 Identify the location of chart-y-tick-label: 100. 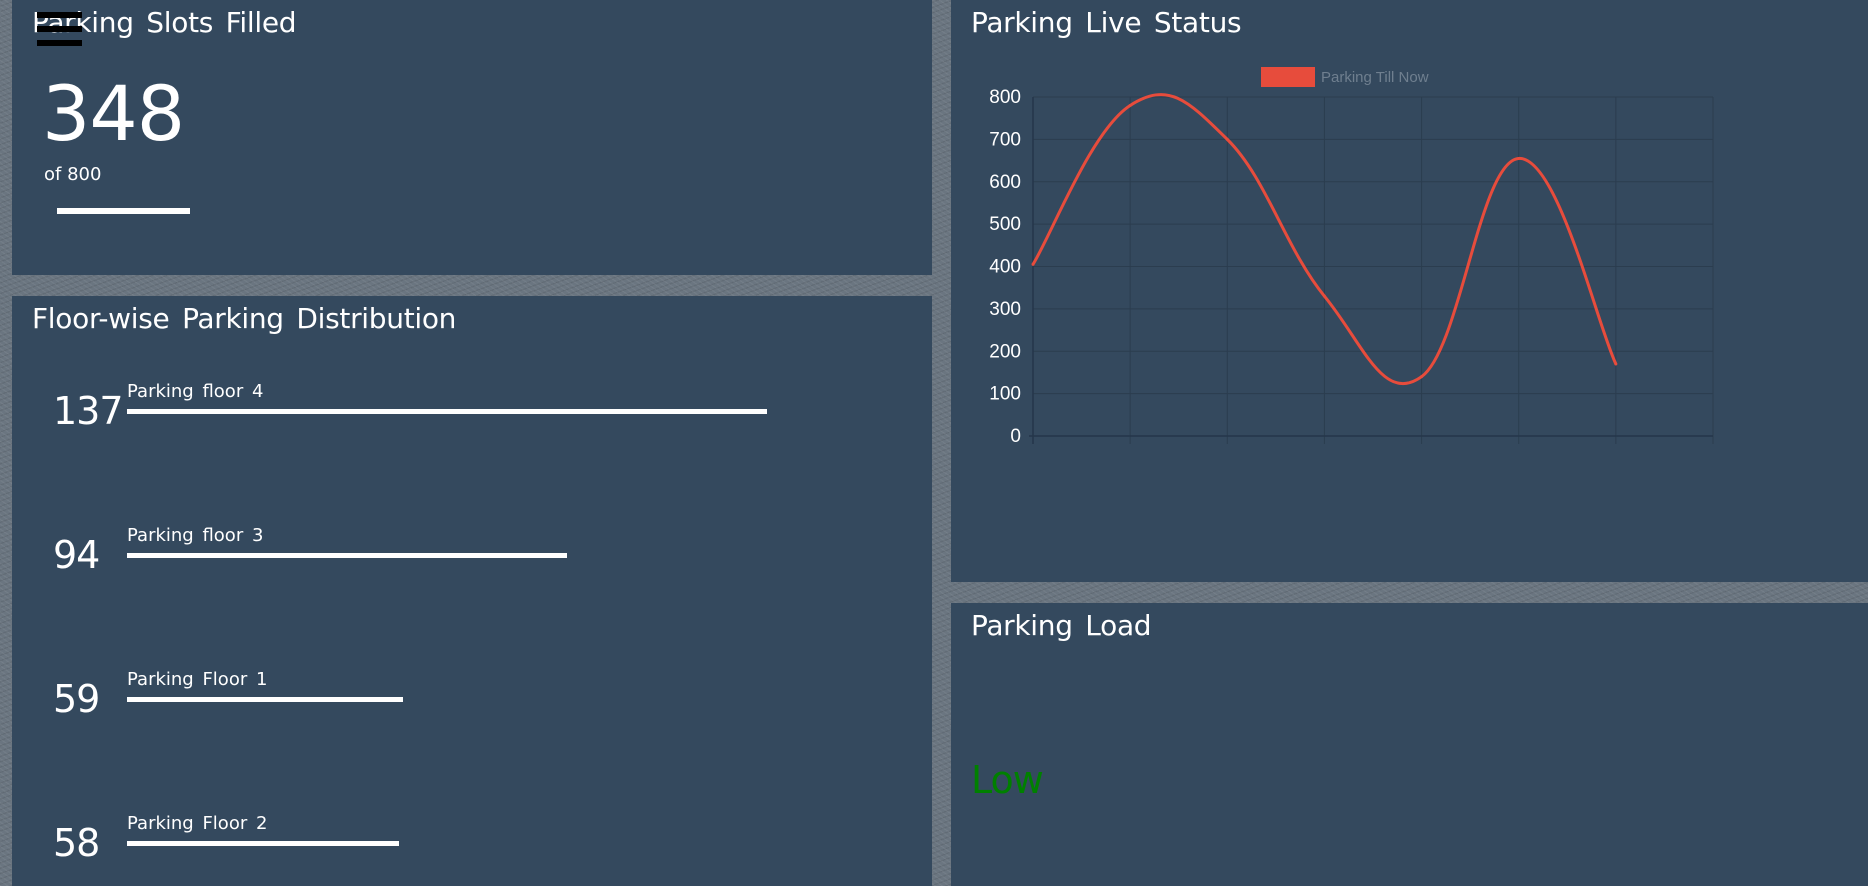
(1005, 394).